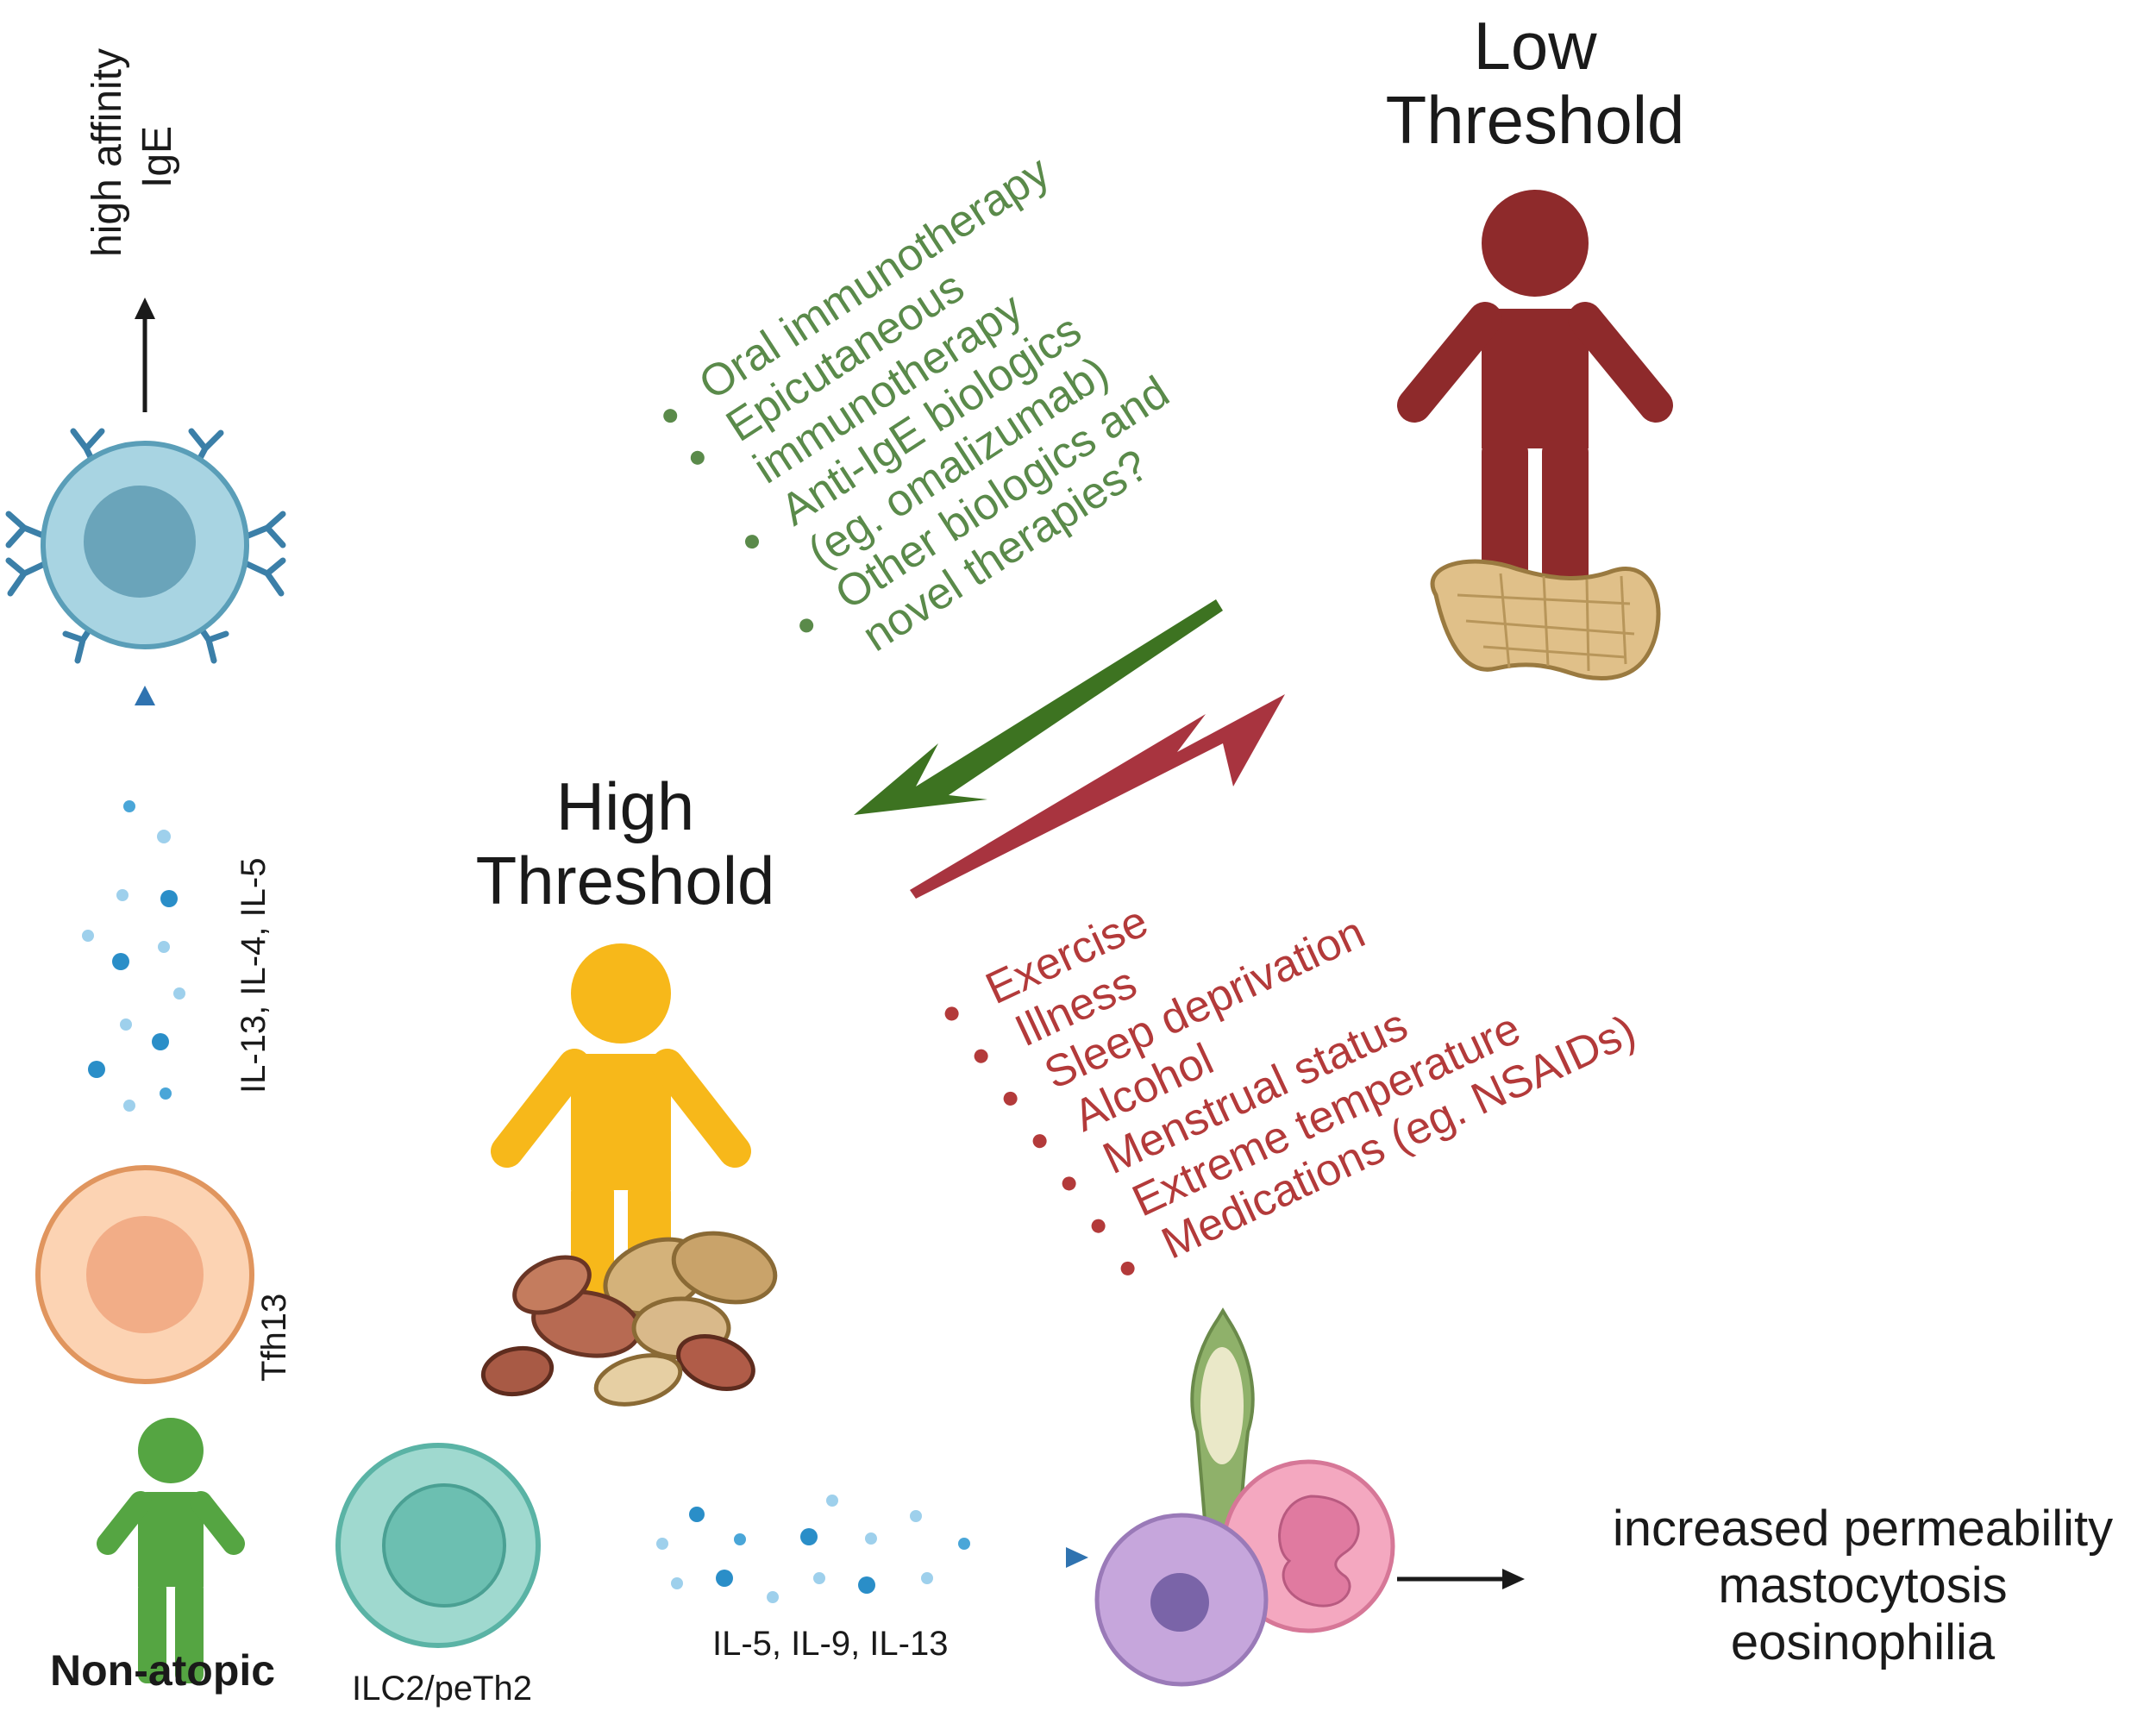 This screenshot has width=2156, height=1711. I want to click on b-cell-to-ige-arrowhead, so click(145, 308).